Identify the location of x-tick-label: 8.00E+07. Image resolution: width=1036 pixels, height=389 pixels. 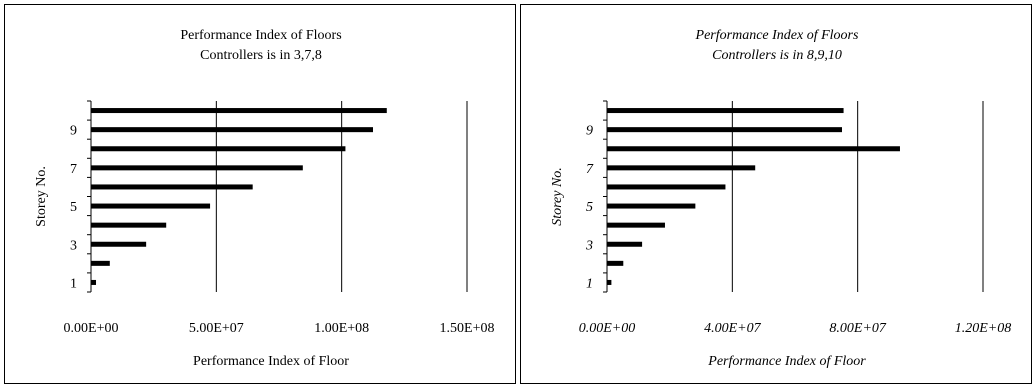
(857, 328).